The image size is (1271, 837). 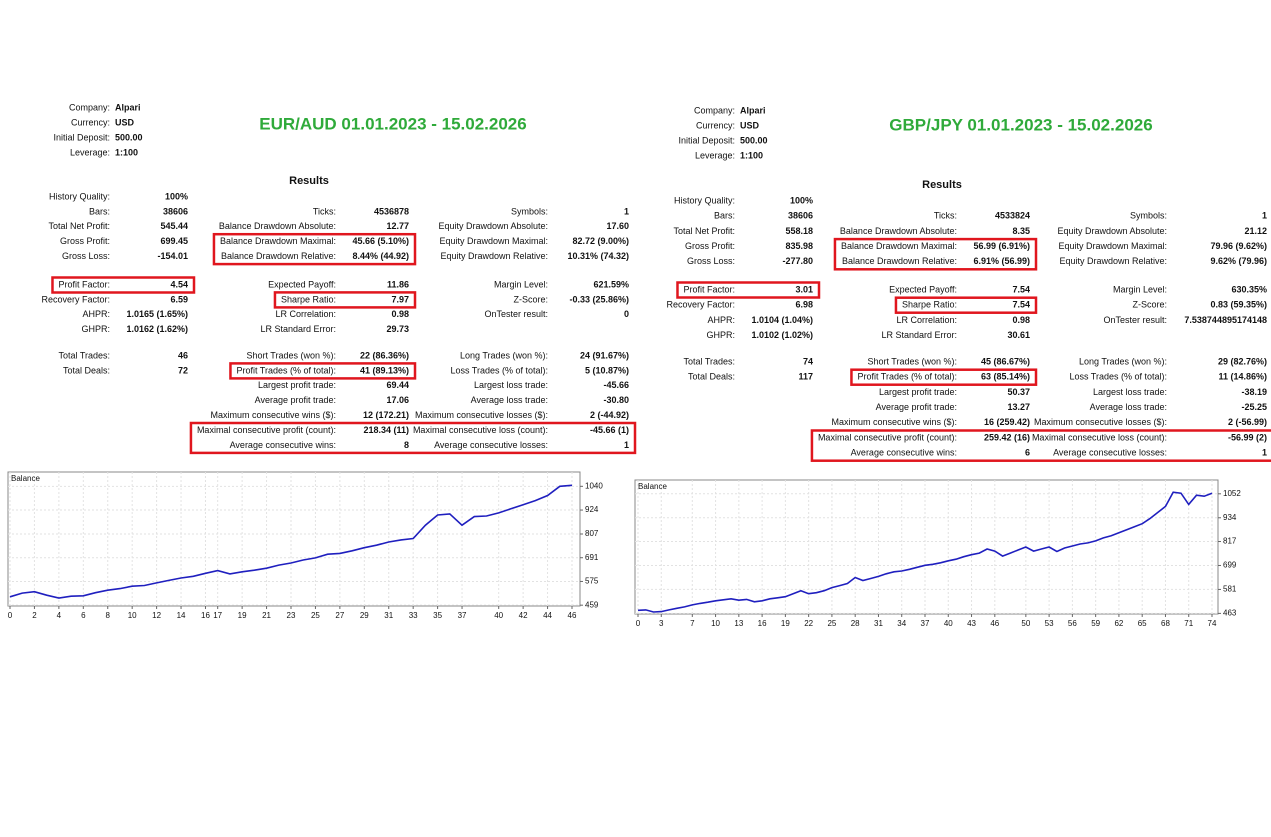 What do you see at coordinates (599, 299) in the screenshot?
I see `stat-value: -0.33 (25.86%)` at bounding box center [599, 299].